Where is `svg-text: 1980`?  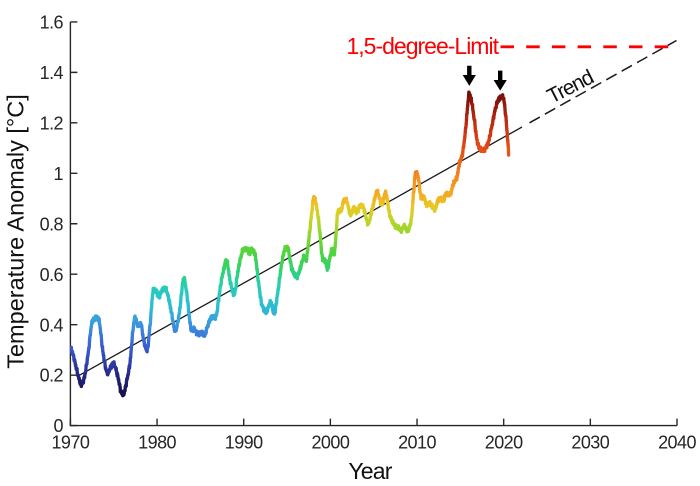 svg-text: 1980 is located at coordinates (157, 442).